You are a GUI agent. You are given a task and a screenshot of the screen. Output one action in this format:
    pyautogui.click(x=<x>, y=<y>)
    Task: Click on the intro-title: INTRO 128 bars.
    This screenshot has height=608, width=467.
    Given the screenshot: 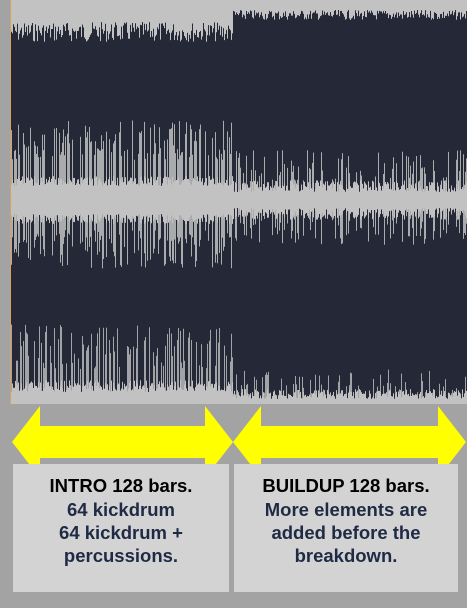 What is the action you would take?
    pyautogui.click(x=121, y=485)
    